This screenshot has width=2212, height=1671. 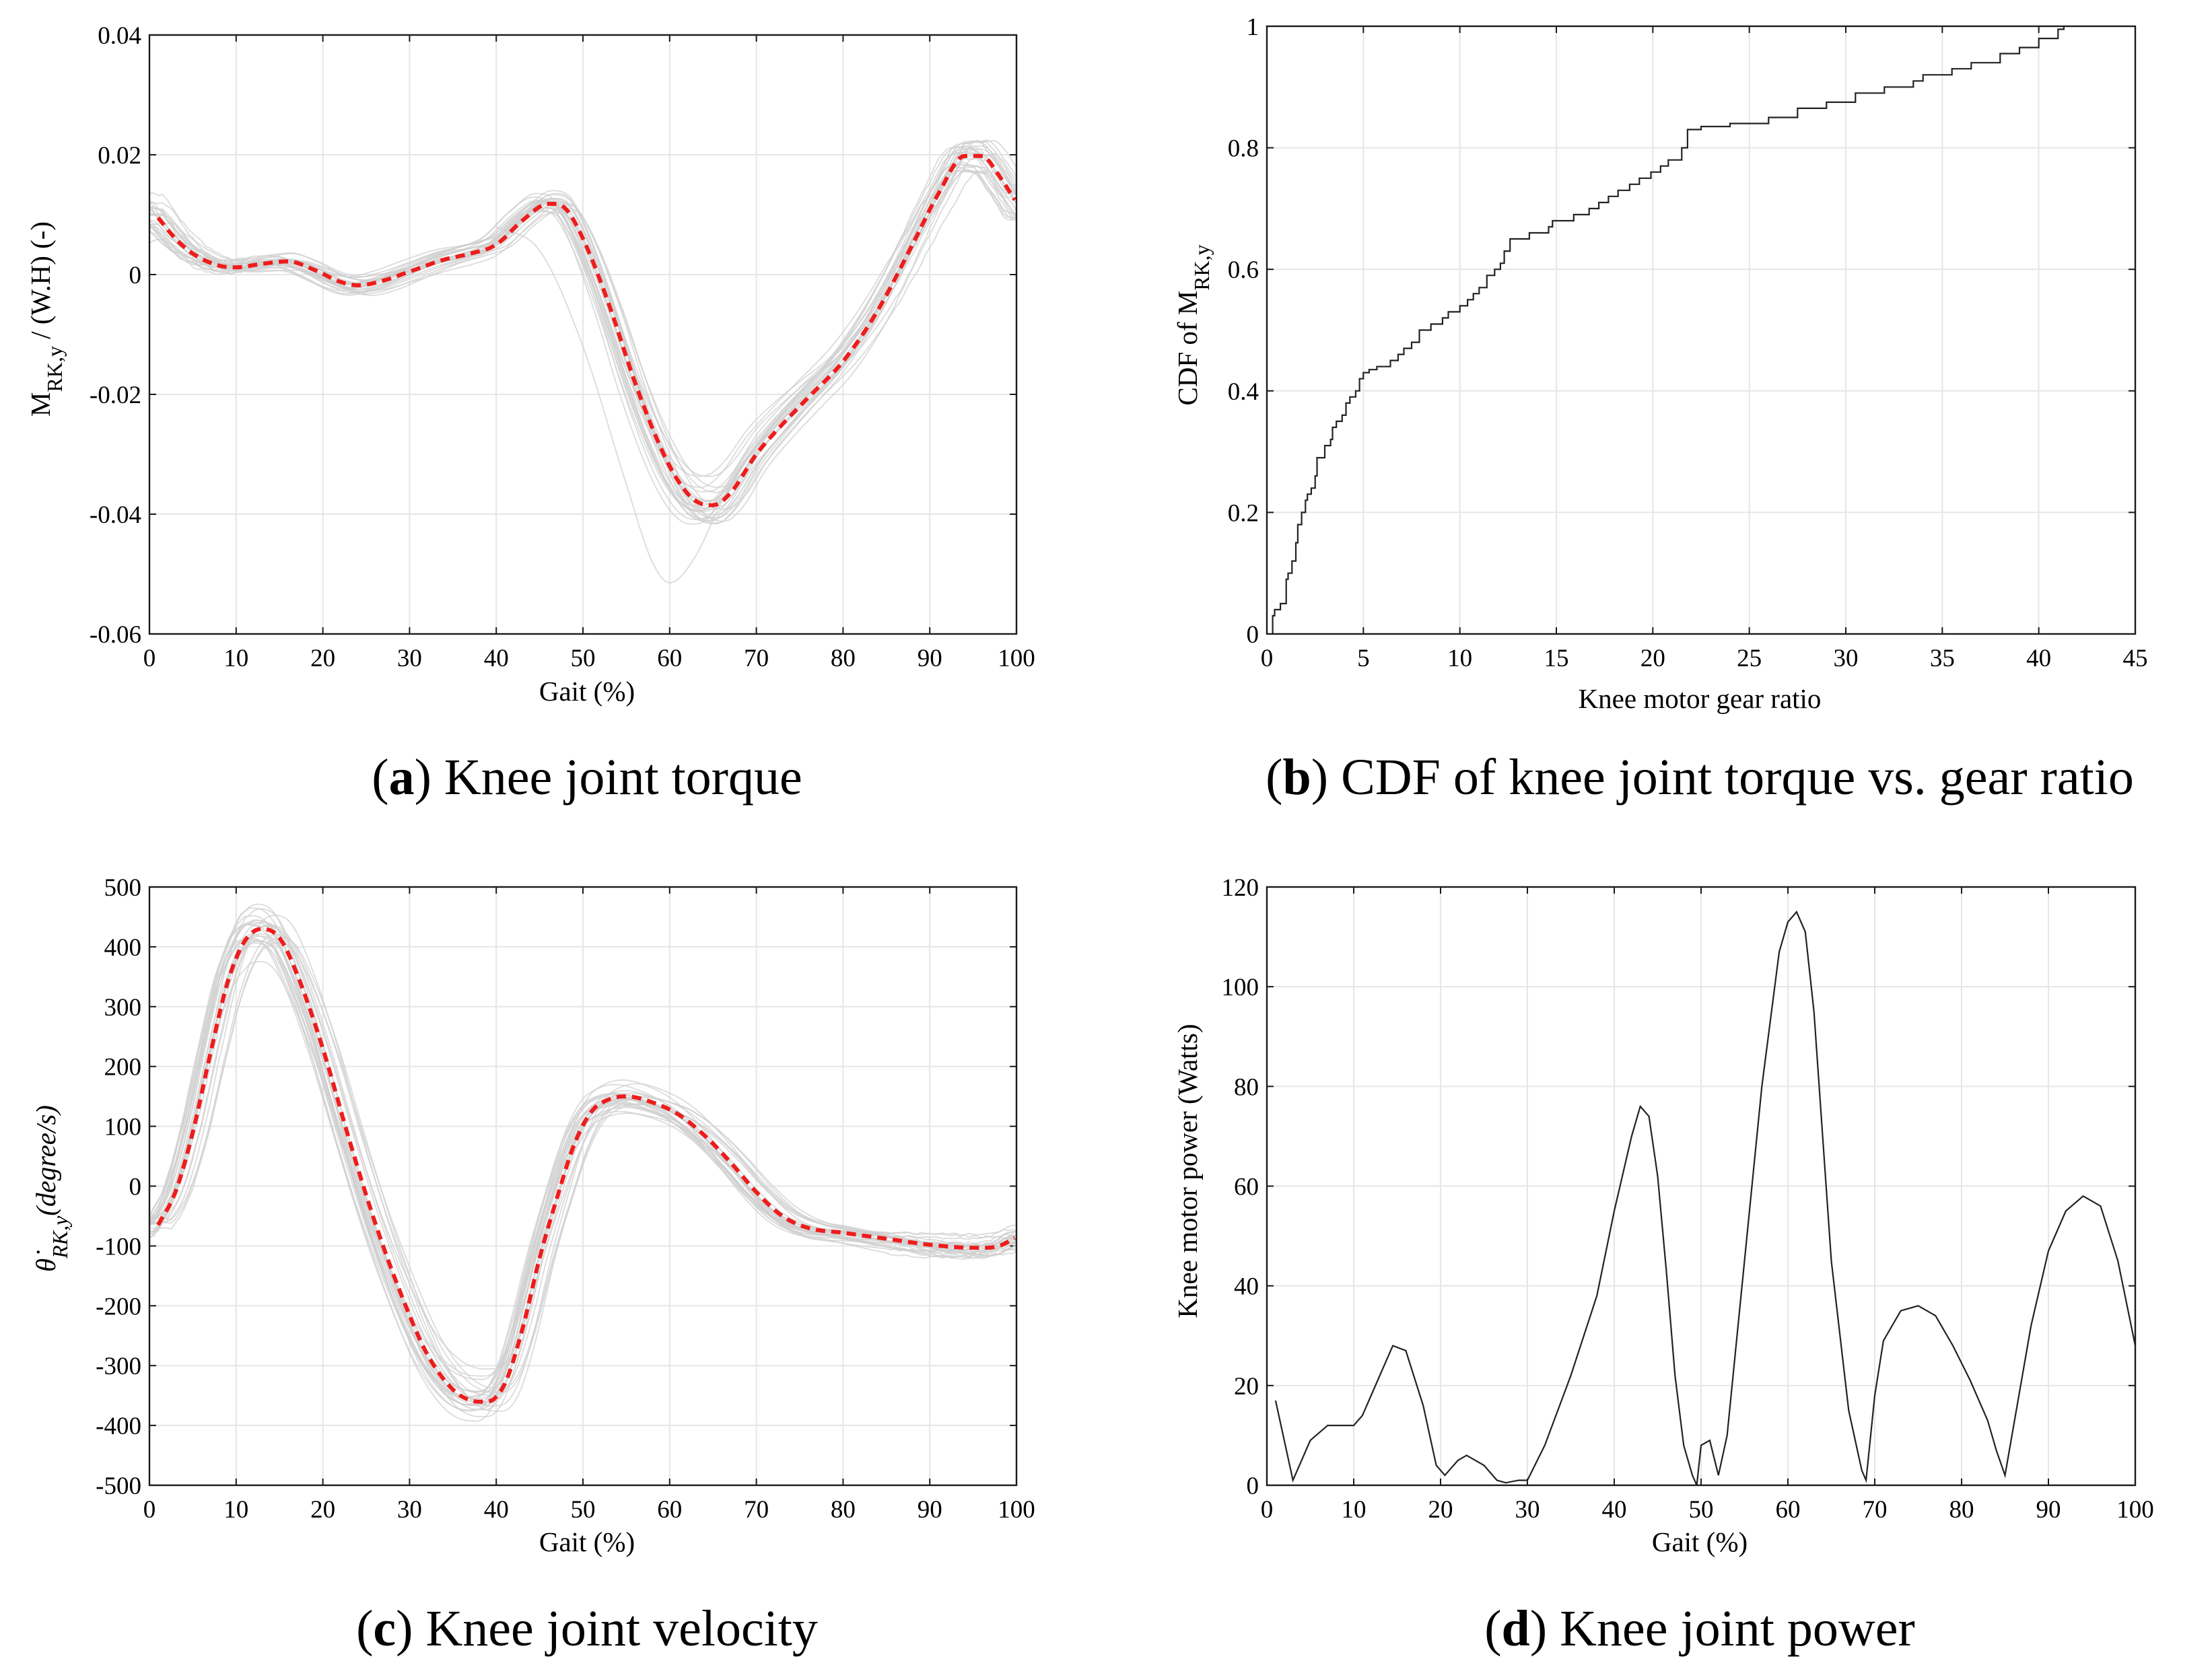 I want to click on panel-c-mean-curve, so click(x=586, y=1165).